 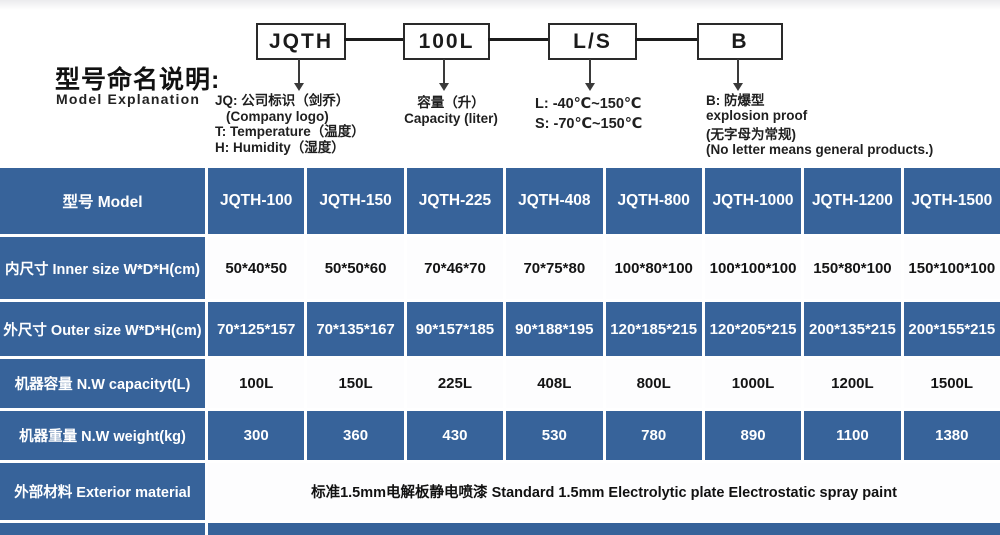 I want to click on table-value-cell: 70*46*70, so click(x=455, y=268).